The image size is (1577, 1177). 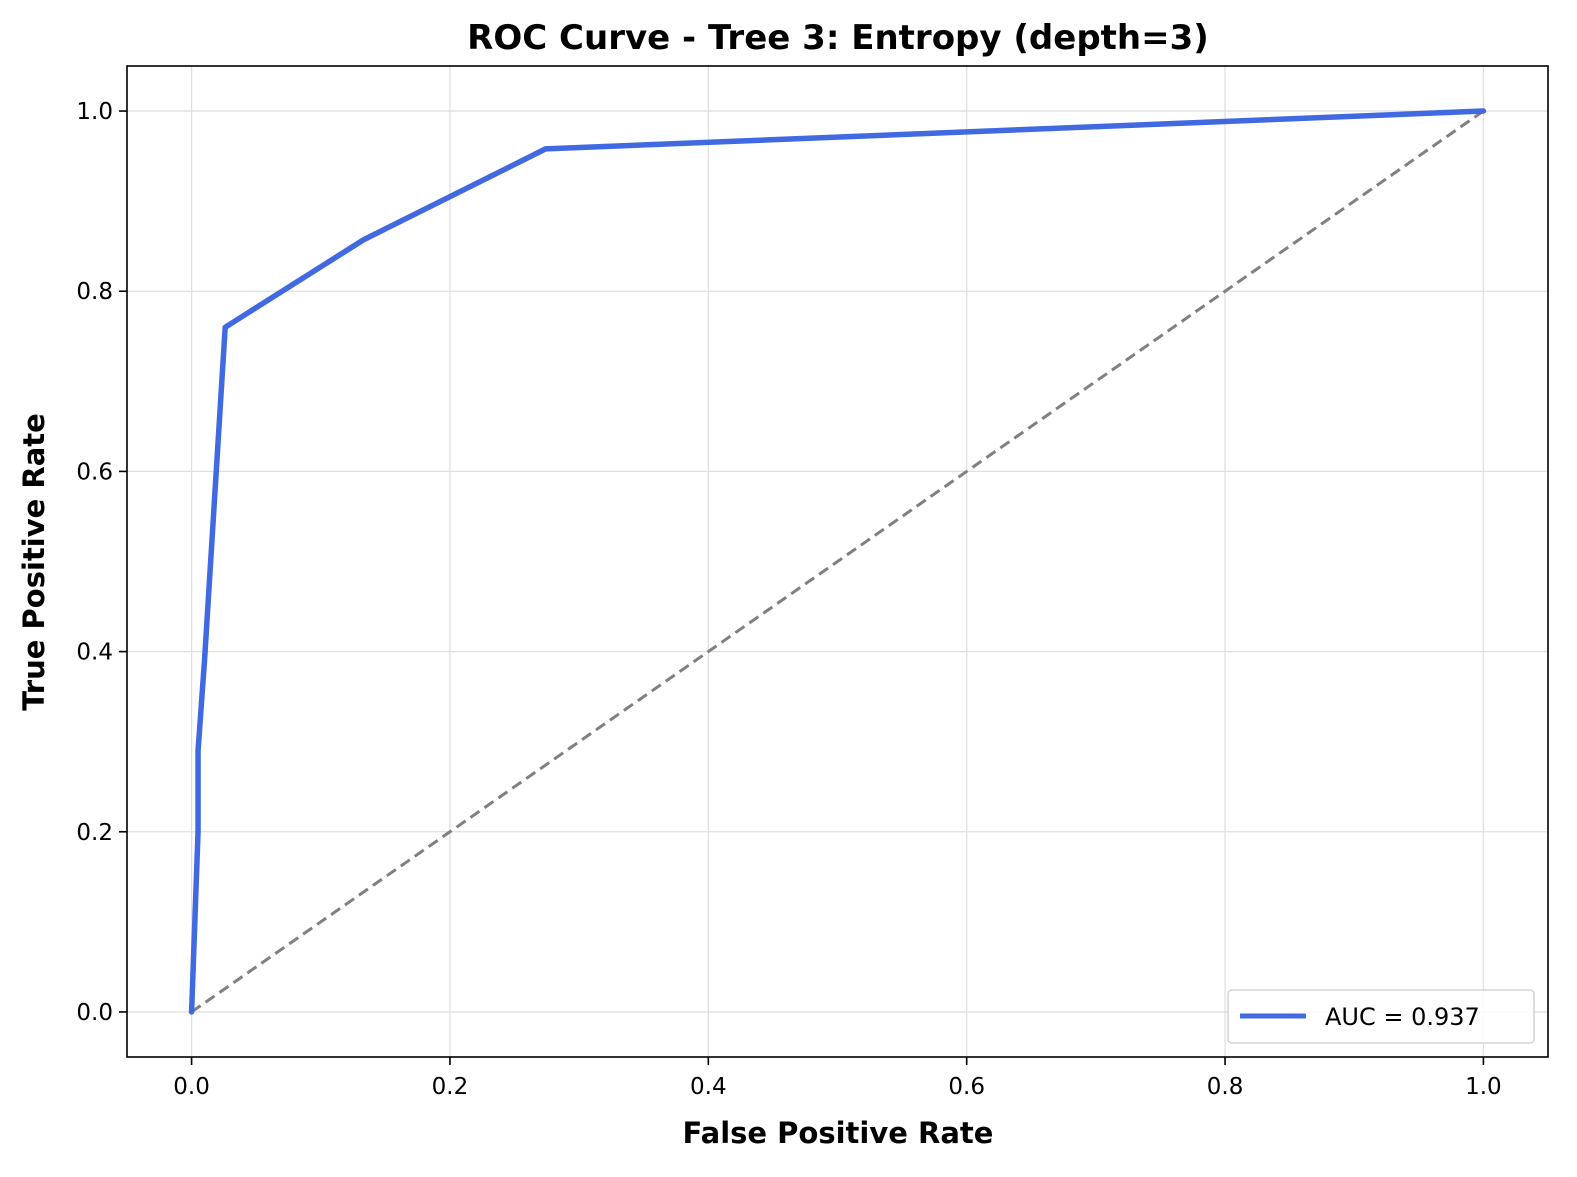 I want to click on legend-entry-label: AUC = 0.937, so click(x=1402, y=1017).